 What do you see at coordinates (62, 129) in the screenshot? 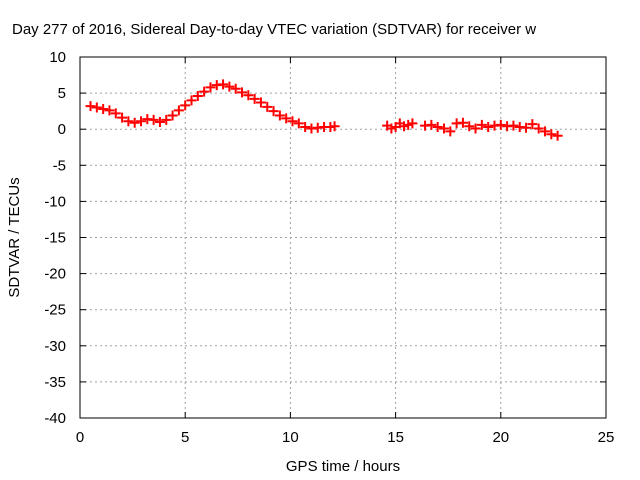
I see `y-tick-label: 0` at bounding box center [62, 129].